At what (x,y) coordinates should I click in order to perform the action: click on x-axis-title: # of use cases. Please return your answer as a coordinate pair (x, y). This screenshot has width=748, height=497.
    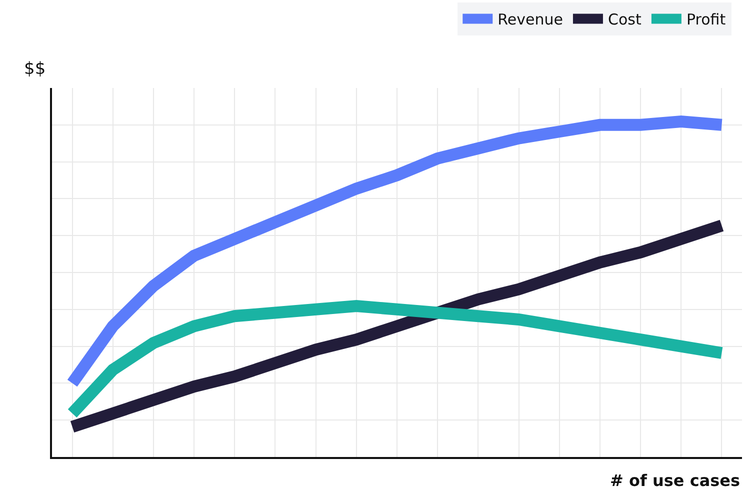
    Looking at the image, I should click on (675, 480).